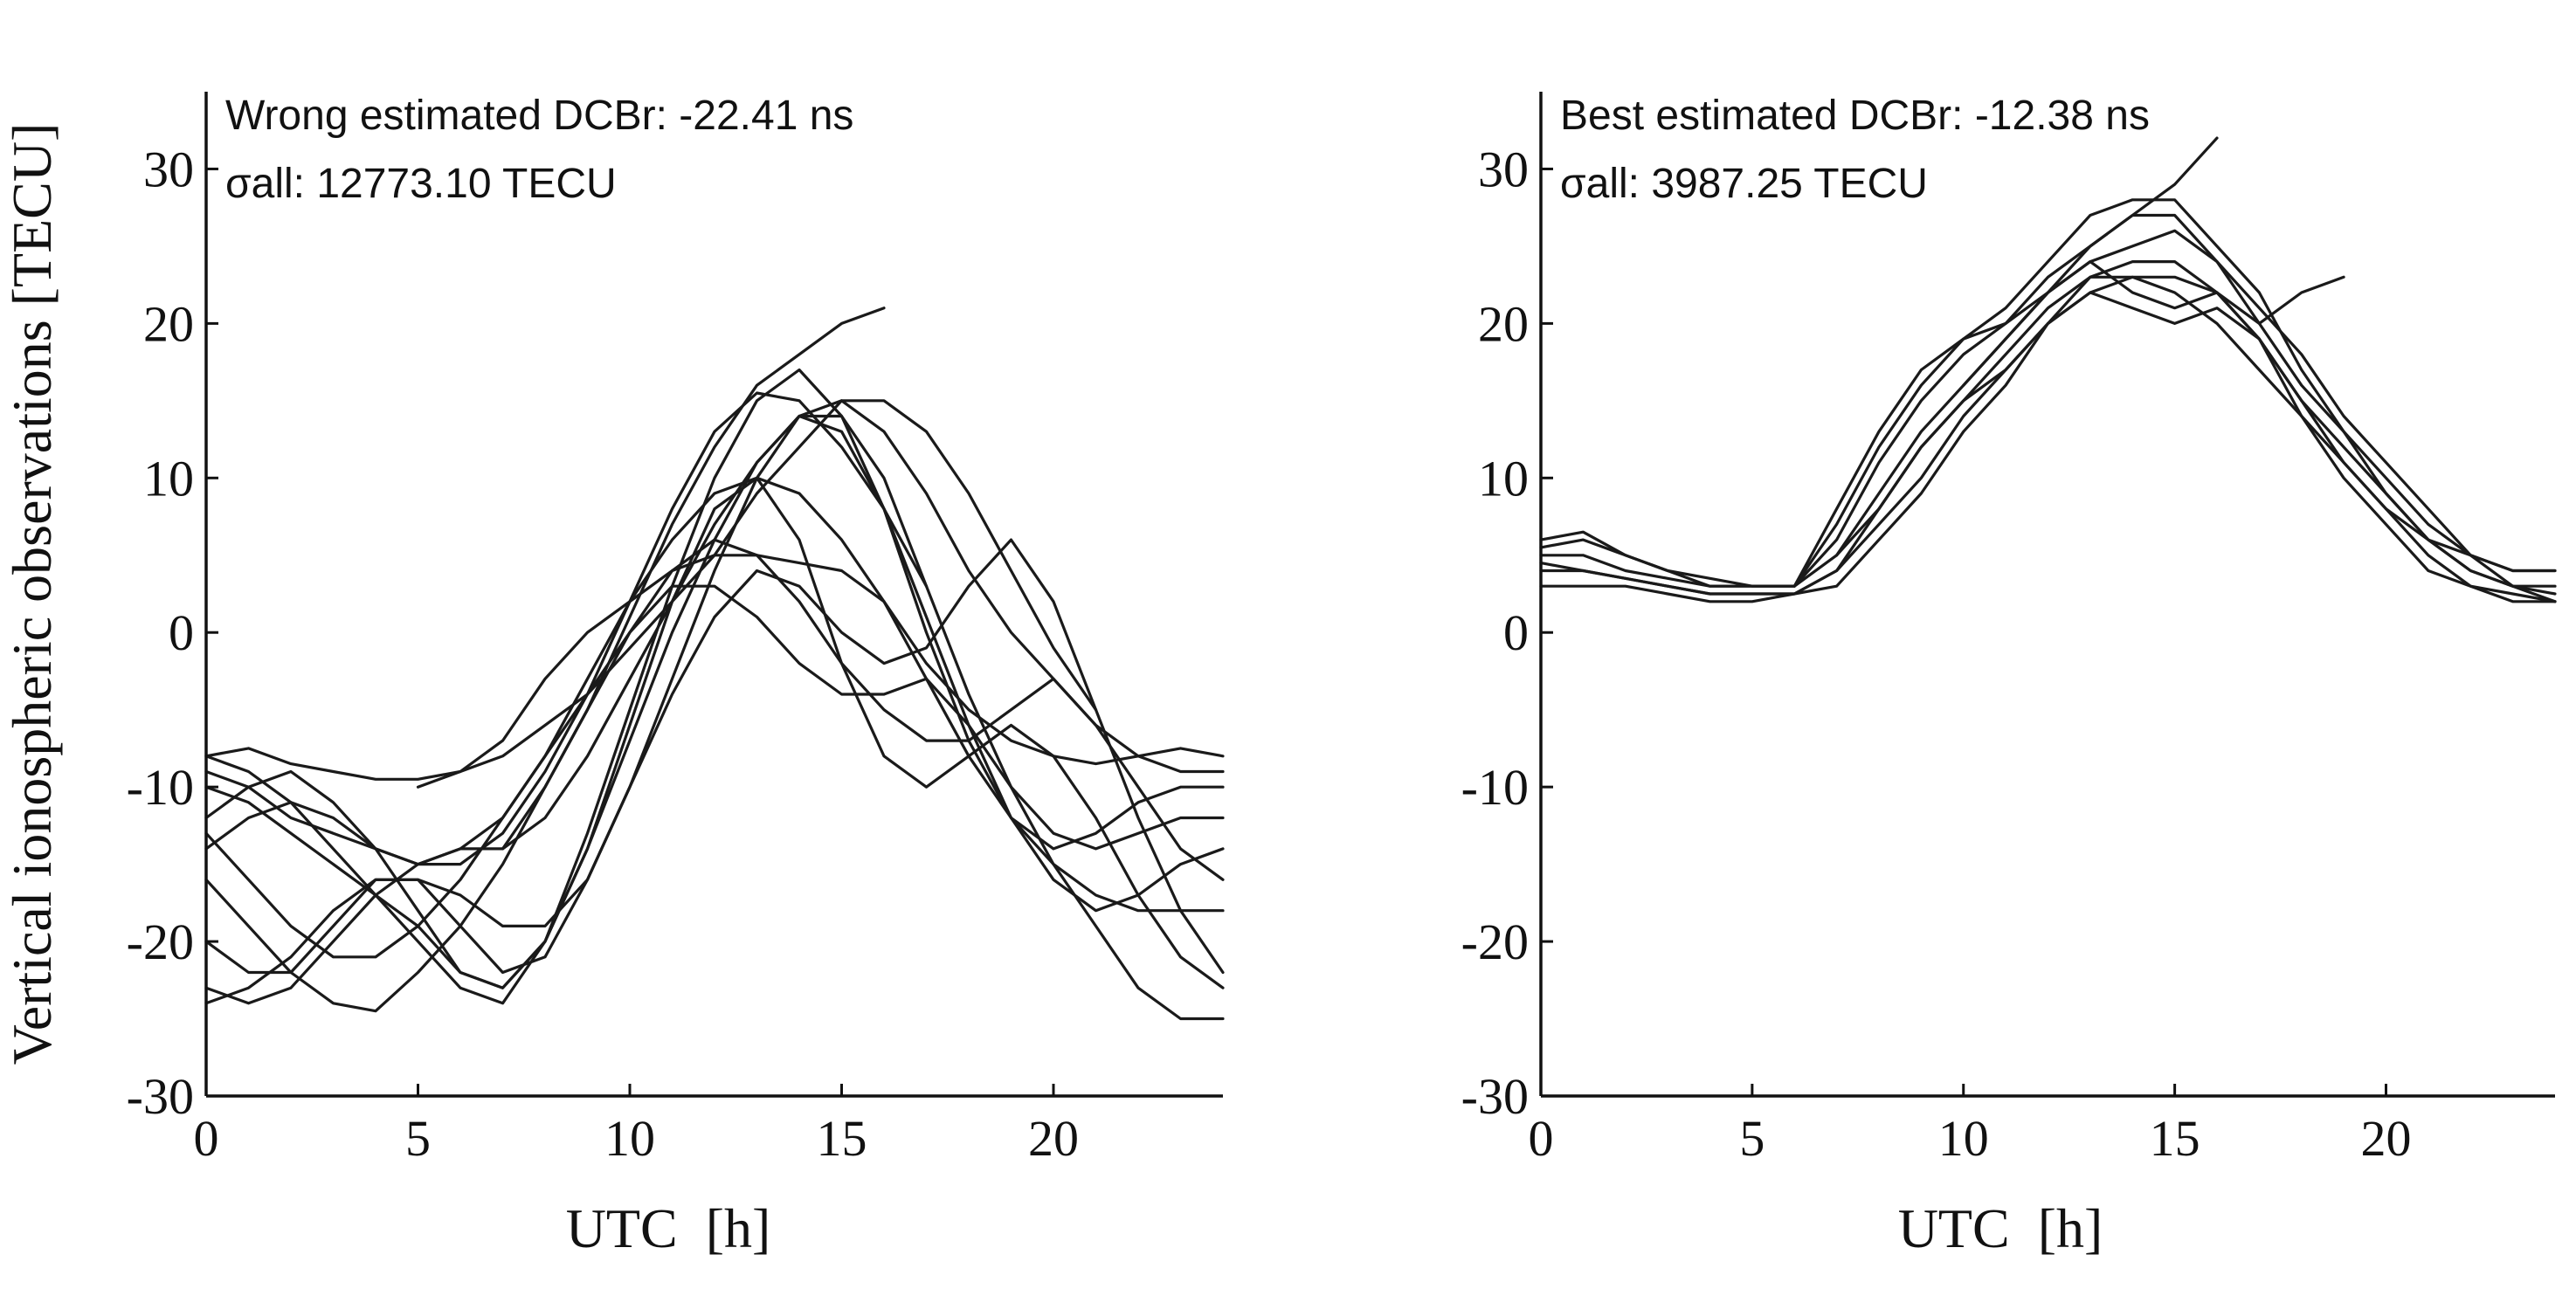 The width and height of the screenshot is (2576, 1289). I want to click on right-y-tick-label: 20, so click(1503, 323).